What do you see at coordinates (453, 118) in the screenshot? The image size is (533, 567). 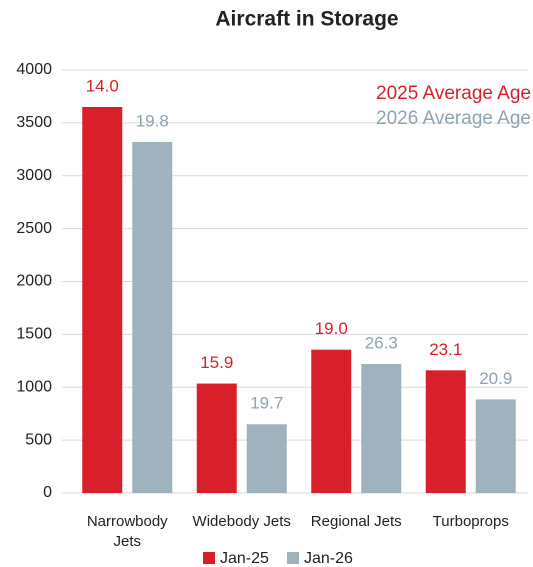 I see `annotation: 2026 Average Age` at bounding box center [453, 118].